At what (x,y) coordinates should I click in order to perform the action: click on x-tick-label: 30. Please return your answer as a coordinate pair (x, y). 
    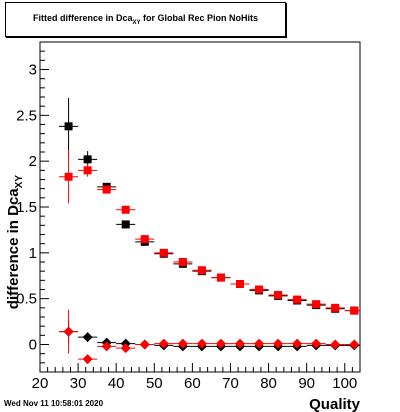
    Looking at the image, I should click on (78, 383).